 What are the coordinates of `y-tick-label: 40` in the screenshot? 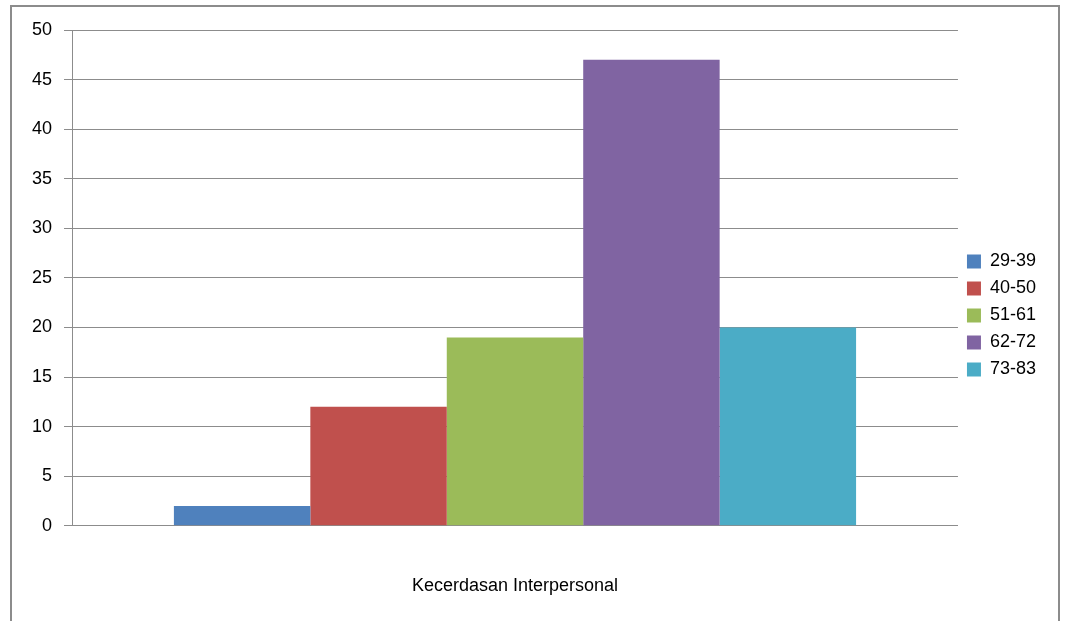 It's located at (42, 128).